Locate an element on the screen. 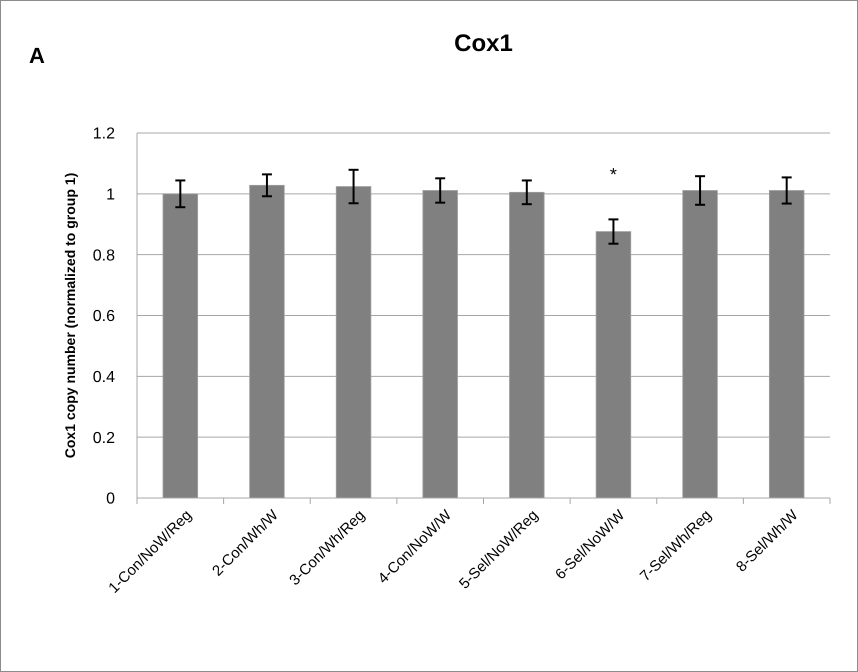  y-tick-label: 0.4 is located at coordinates (104, 377).